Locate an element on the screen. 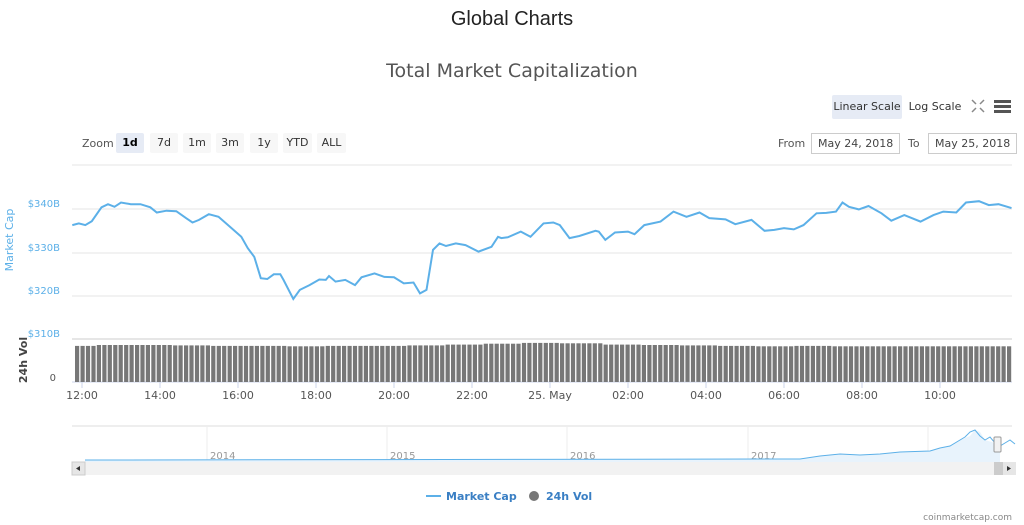 The width and height of the screenshot is (1024, 525). credit-link: coinmarketcap.com is located at coordinates (967, 518).